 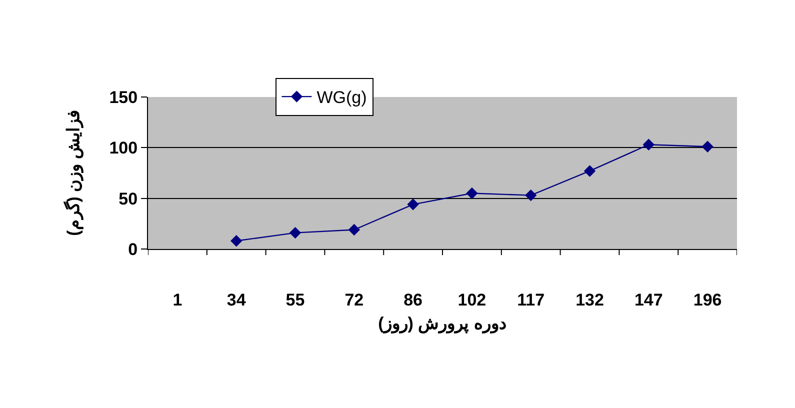 I want to click on x-tick-label: 147, so click(x=648, y=300).